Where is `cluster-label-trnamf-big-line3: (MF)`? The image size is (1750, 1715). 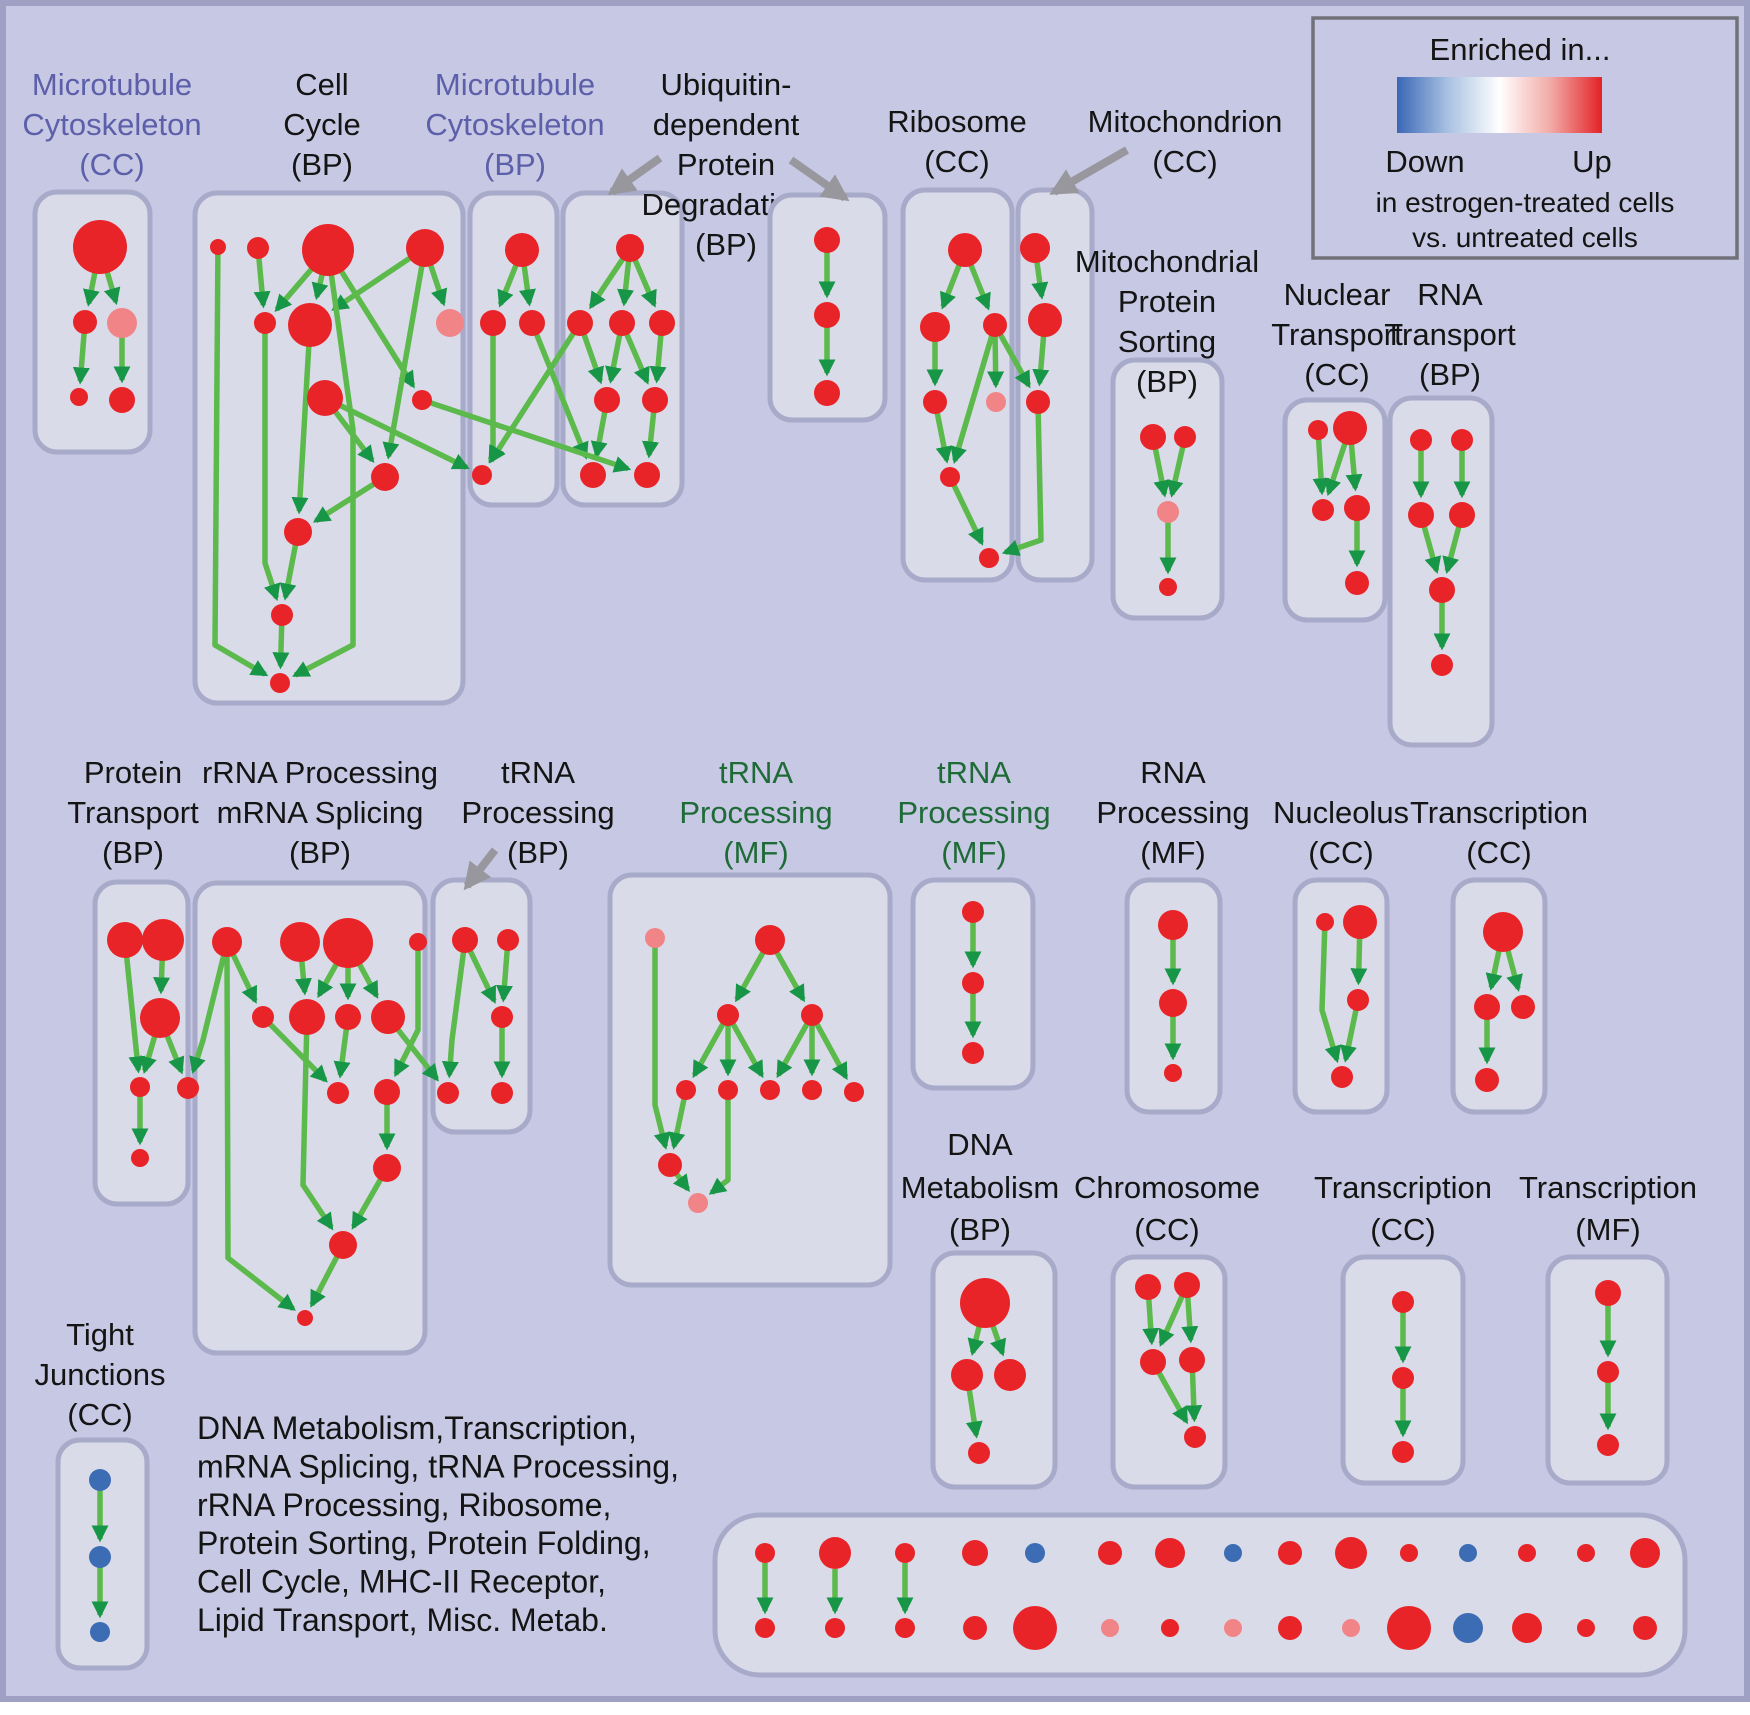
cluster-label-trnamf-big-line3: (MF) is located at coordinates (755, 852).